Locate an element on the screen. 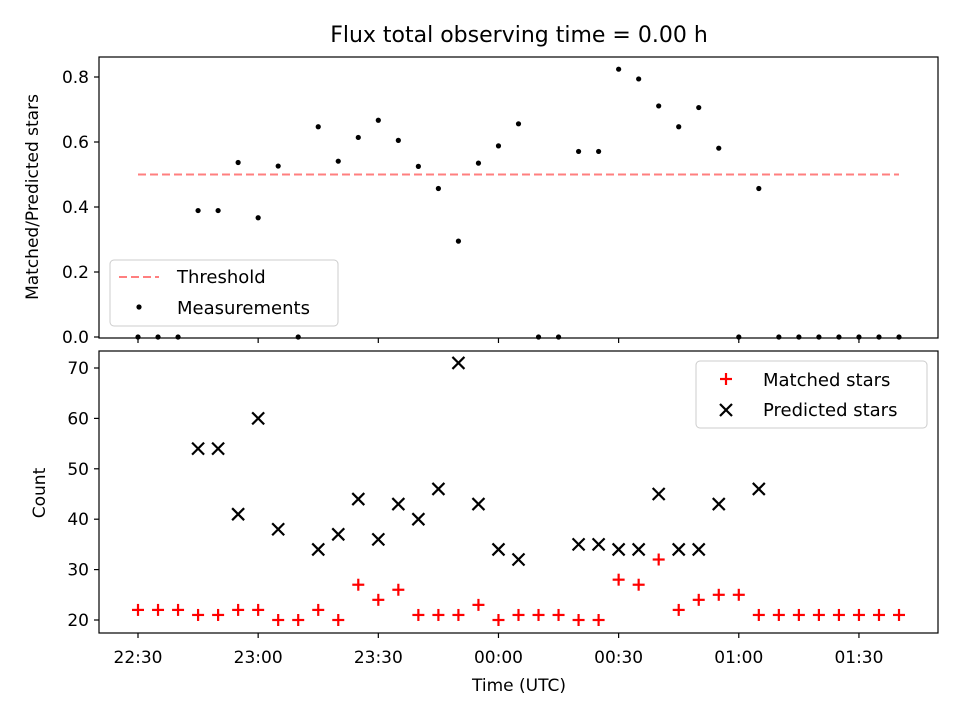 This screenshot has height=720, width=960. measurements-legend-swatch is located at coordinates (139, 307).